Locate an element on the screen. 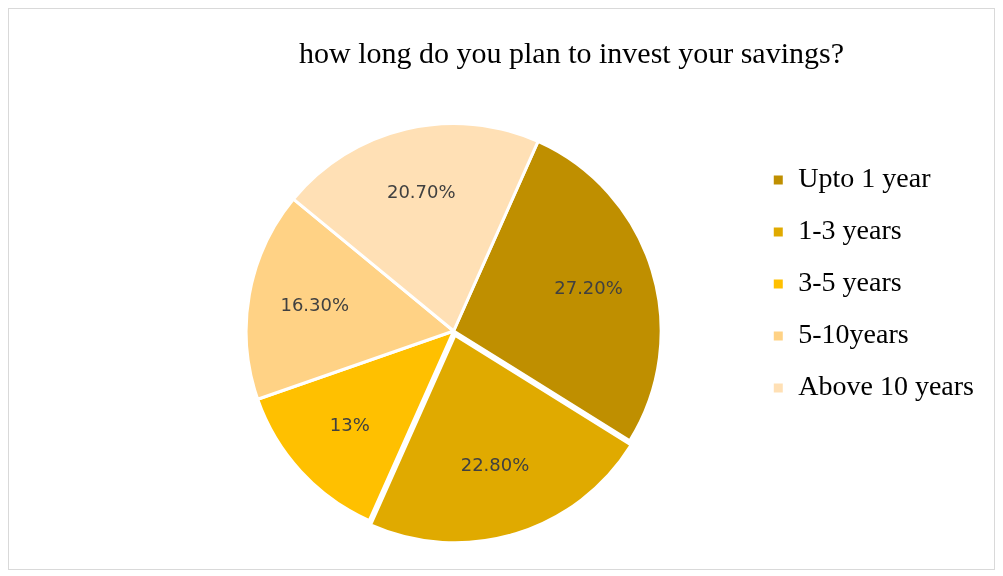  legend-label: Above 10 years is located at coordinates (886, 386).